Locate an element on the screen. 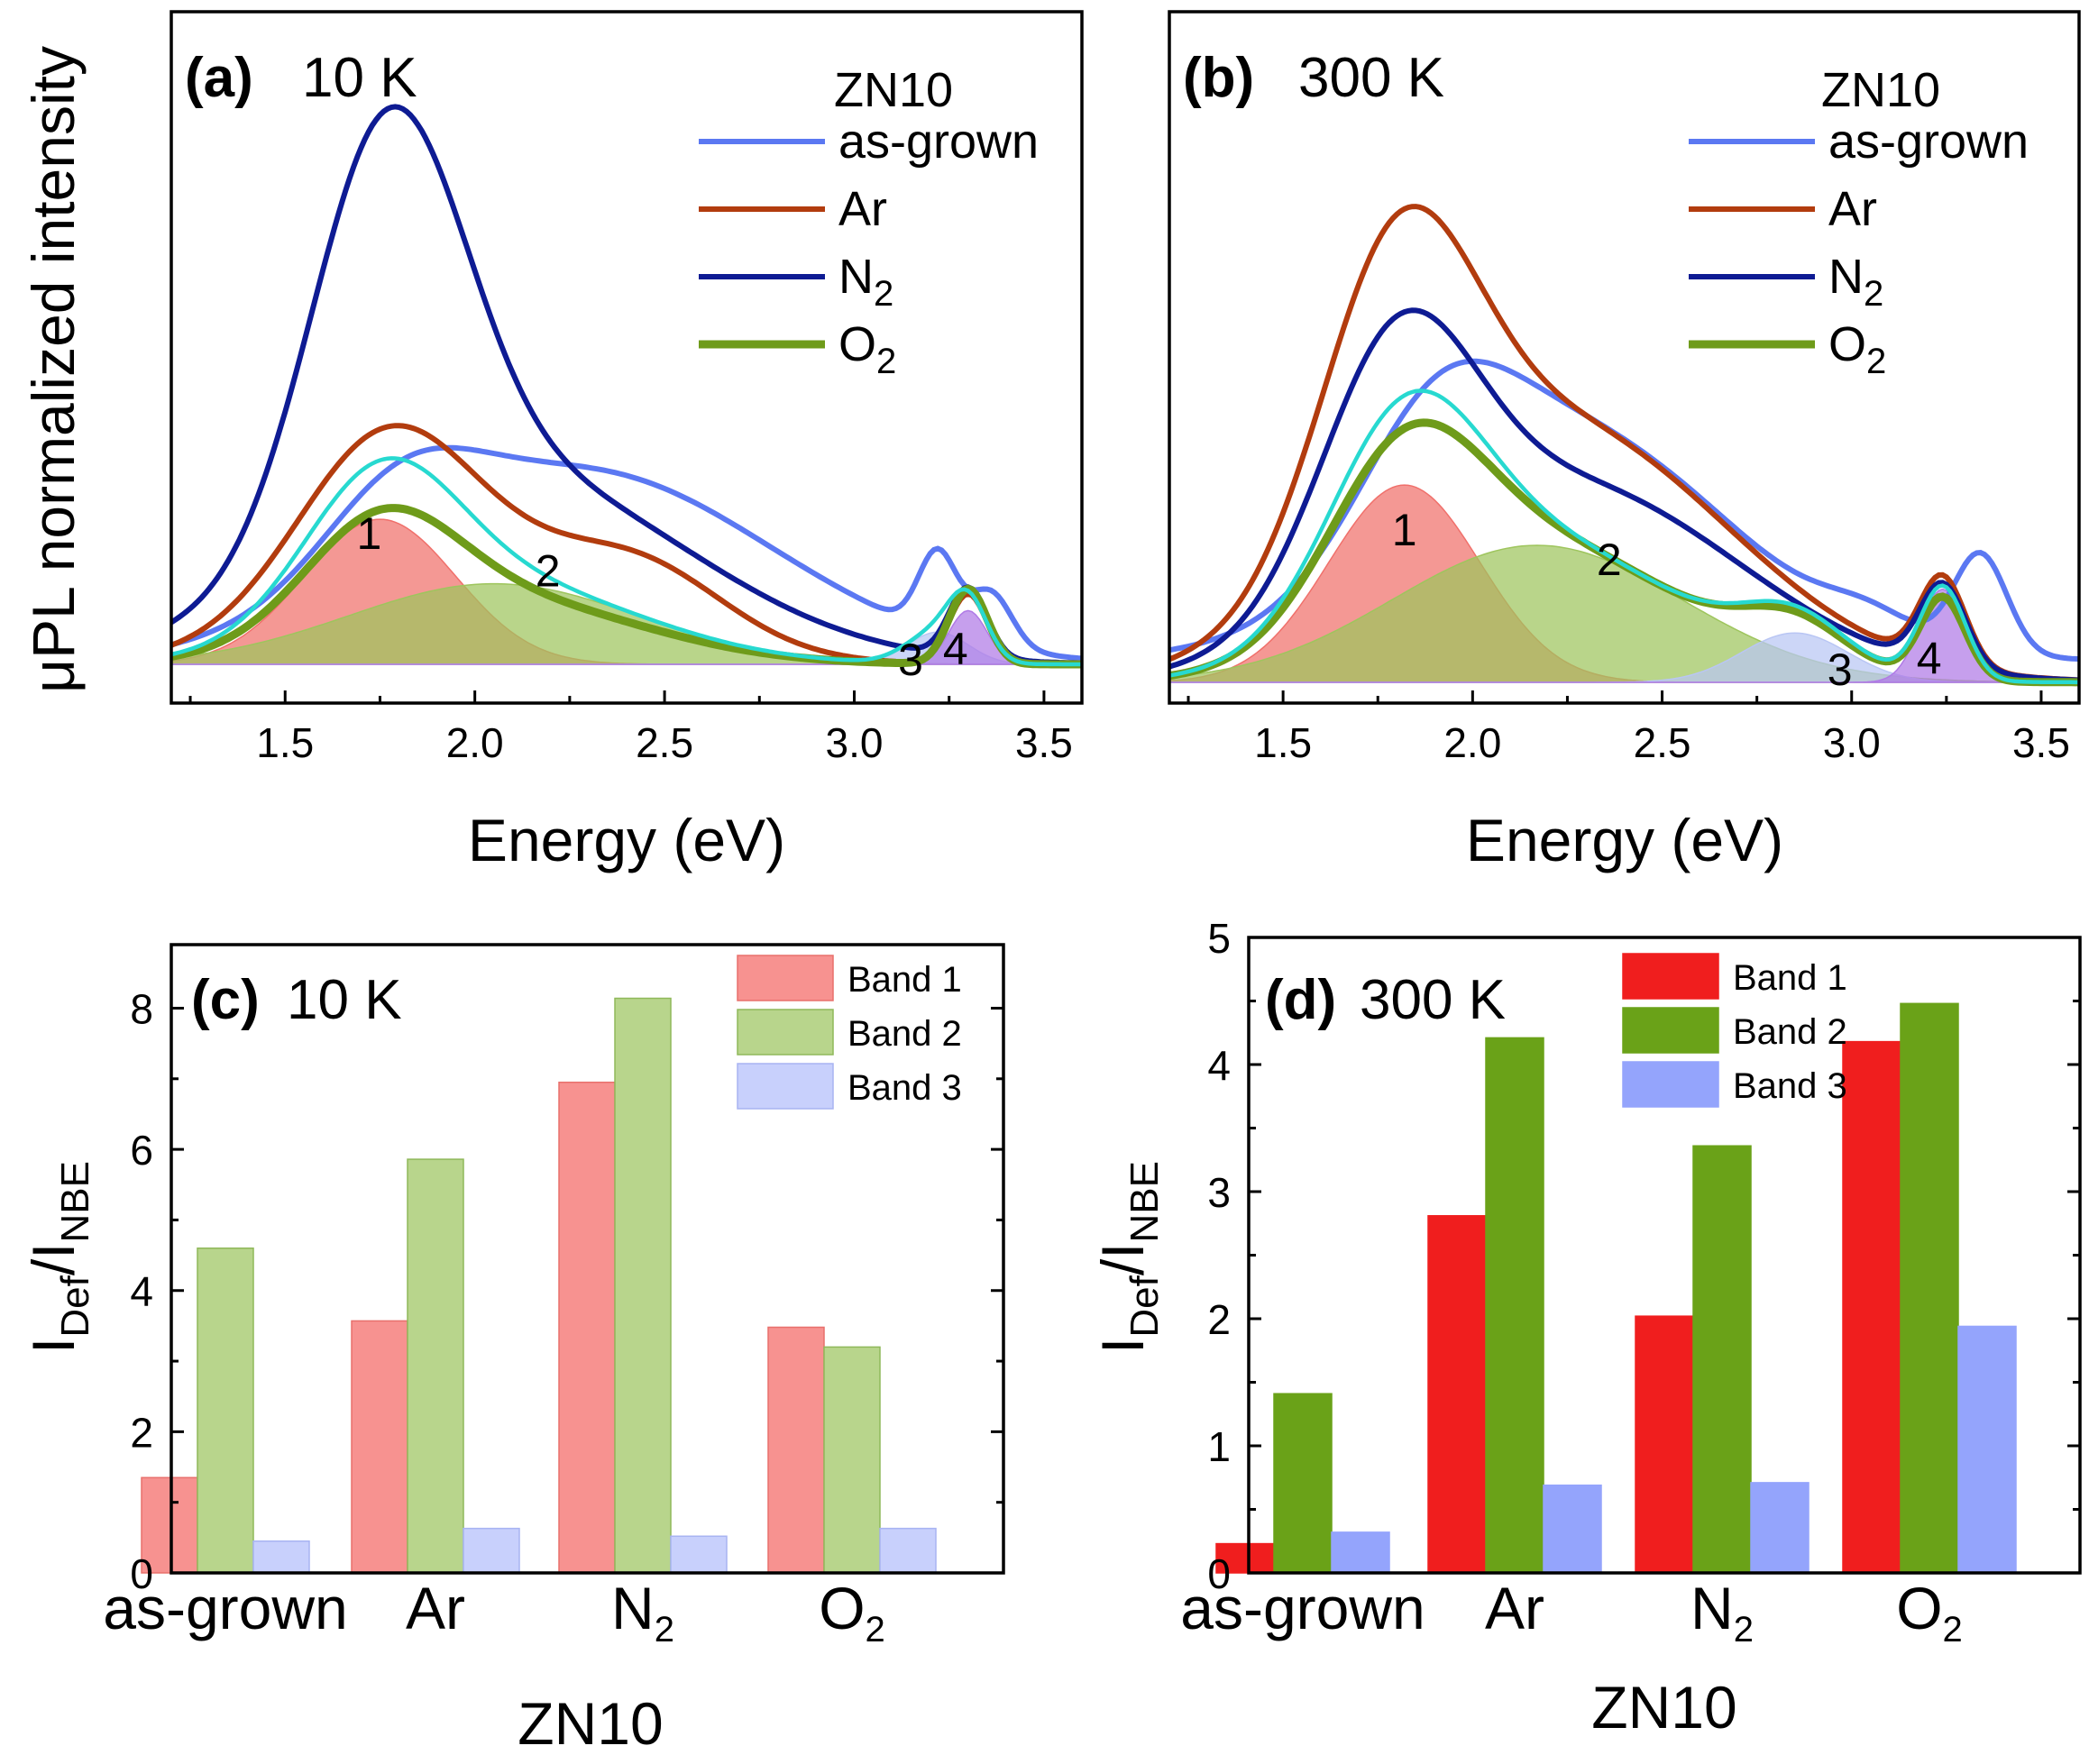 The height and width of the screenshot is (1764, 2089). d-ytick-label-0: 0 is located at coordinates (1219, 1573).